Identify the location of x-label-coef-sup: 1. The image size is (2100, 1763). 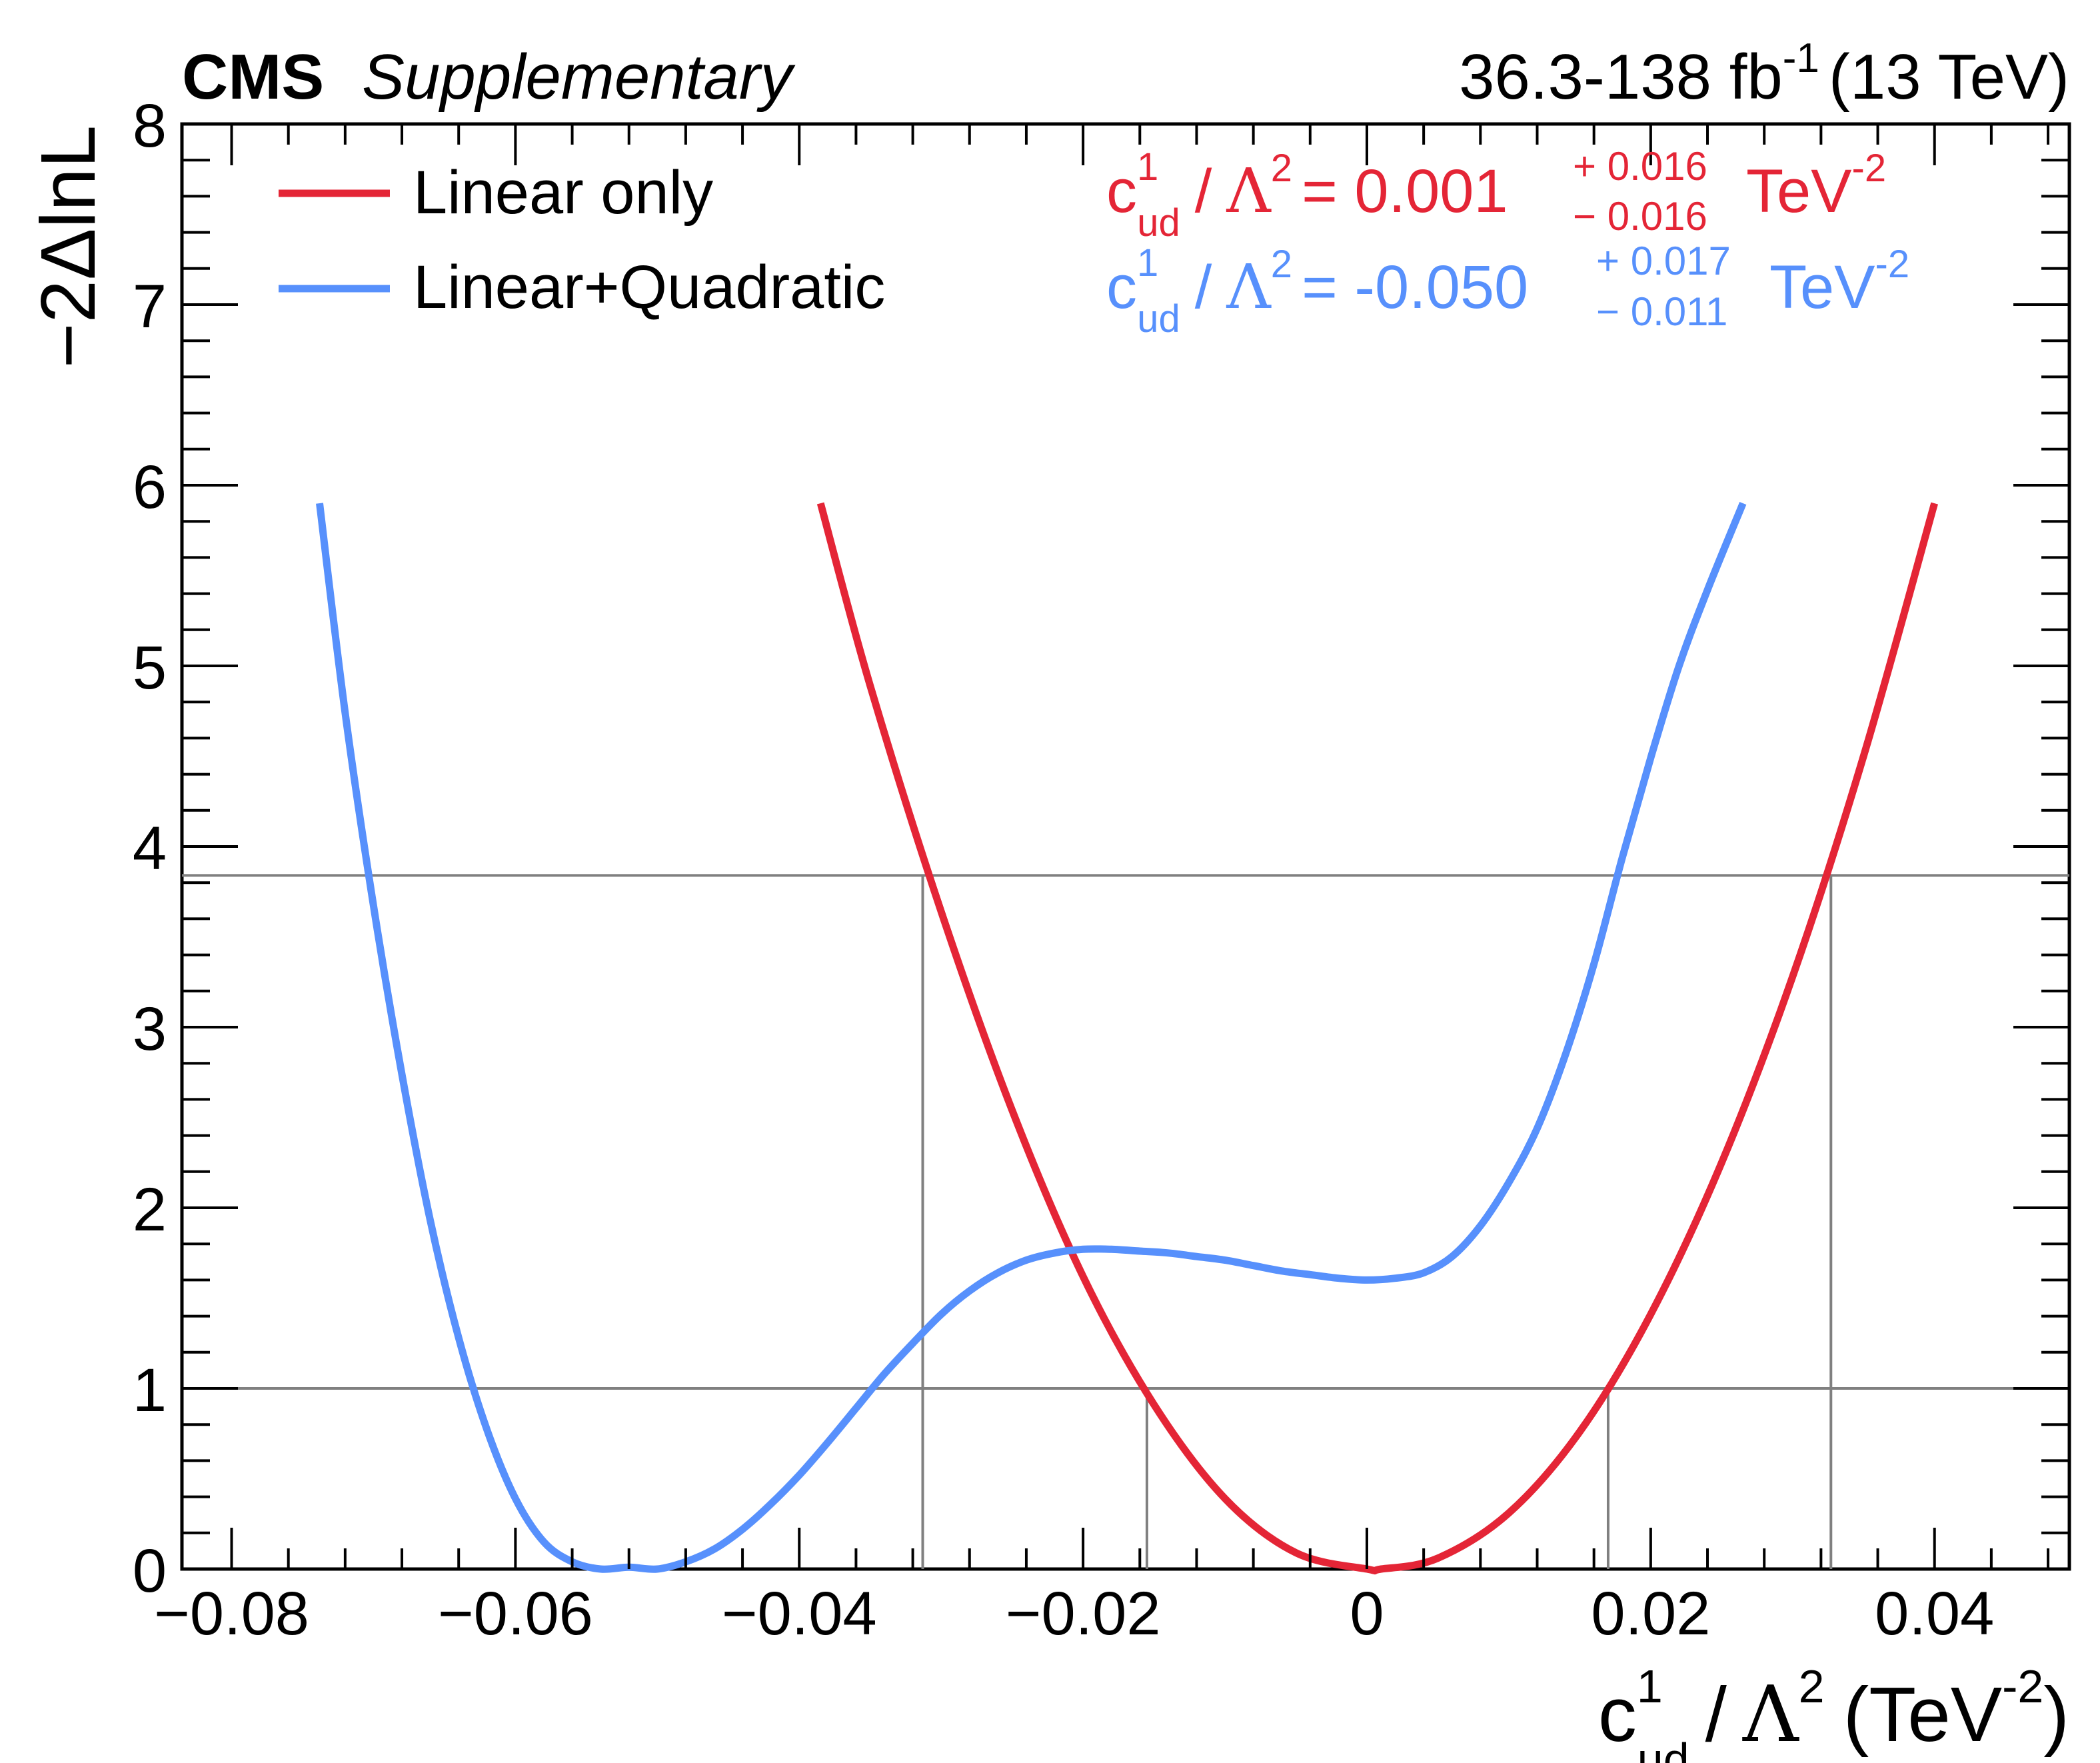
(1650, 1686).